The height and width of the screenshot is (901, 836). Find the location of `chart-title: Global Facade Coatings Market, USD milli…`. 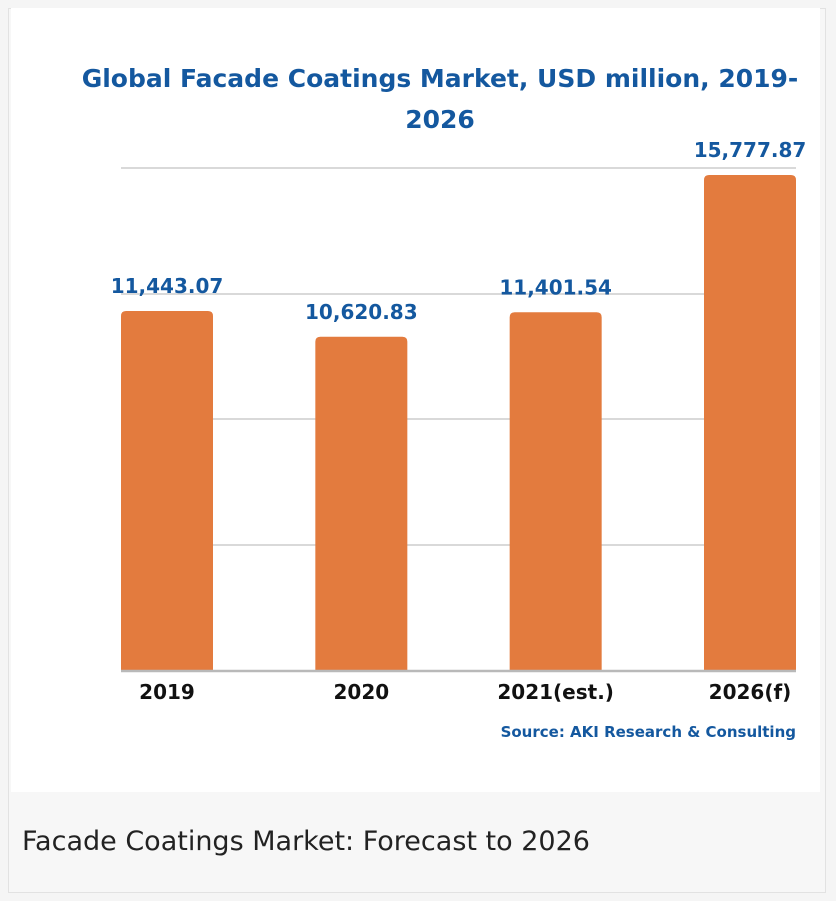

chart-title: Global Facade Coatings Market, USD milli… is located at coordinates (440, 99).